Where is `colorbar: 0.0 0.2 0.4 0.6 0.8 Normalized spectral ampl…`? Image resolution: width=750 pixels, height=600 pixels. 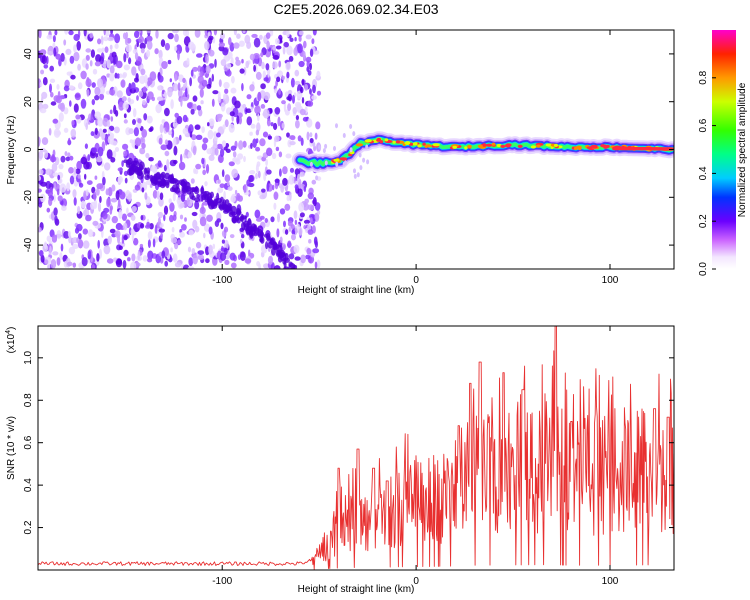 colorbar: 0.0 0.2 0.4 0.6 0.8 Normalized spectral ampl… is located at coordinates (723, 153).